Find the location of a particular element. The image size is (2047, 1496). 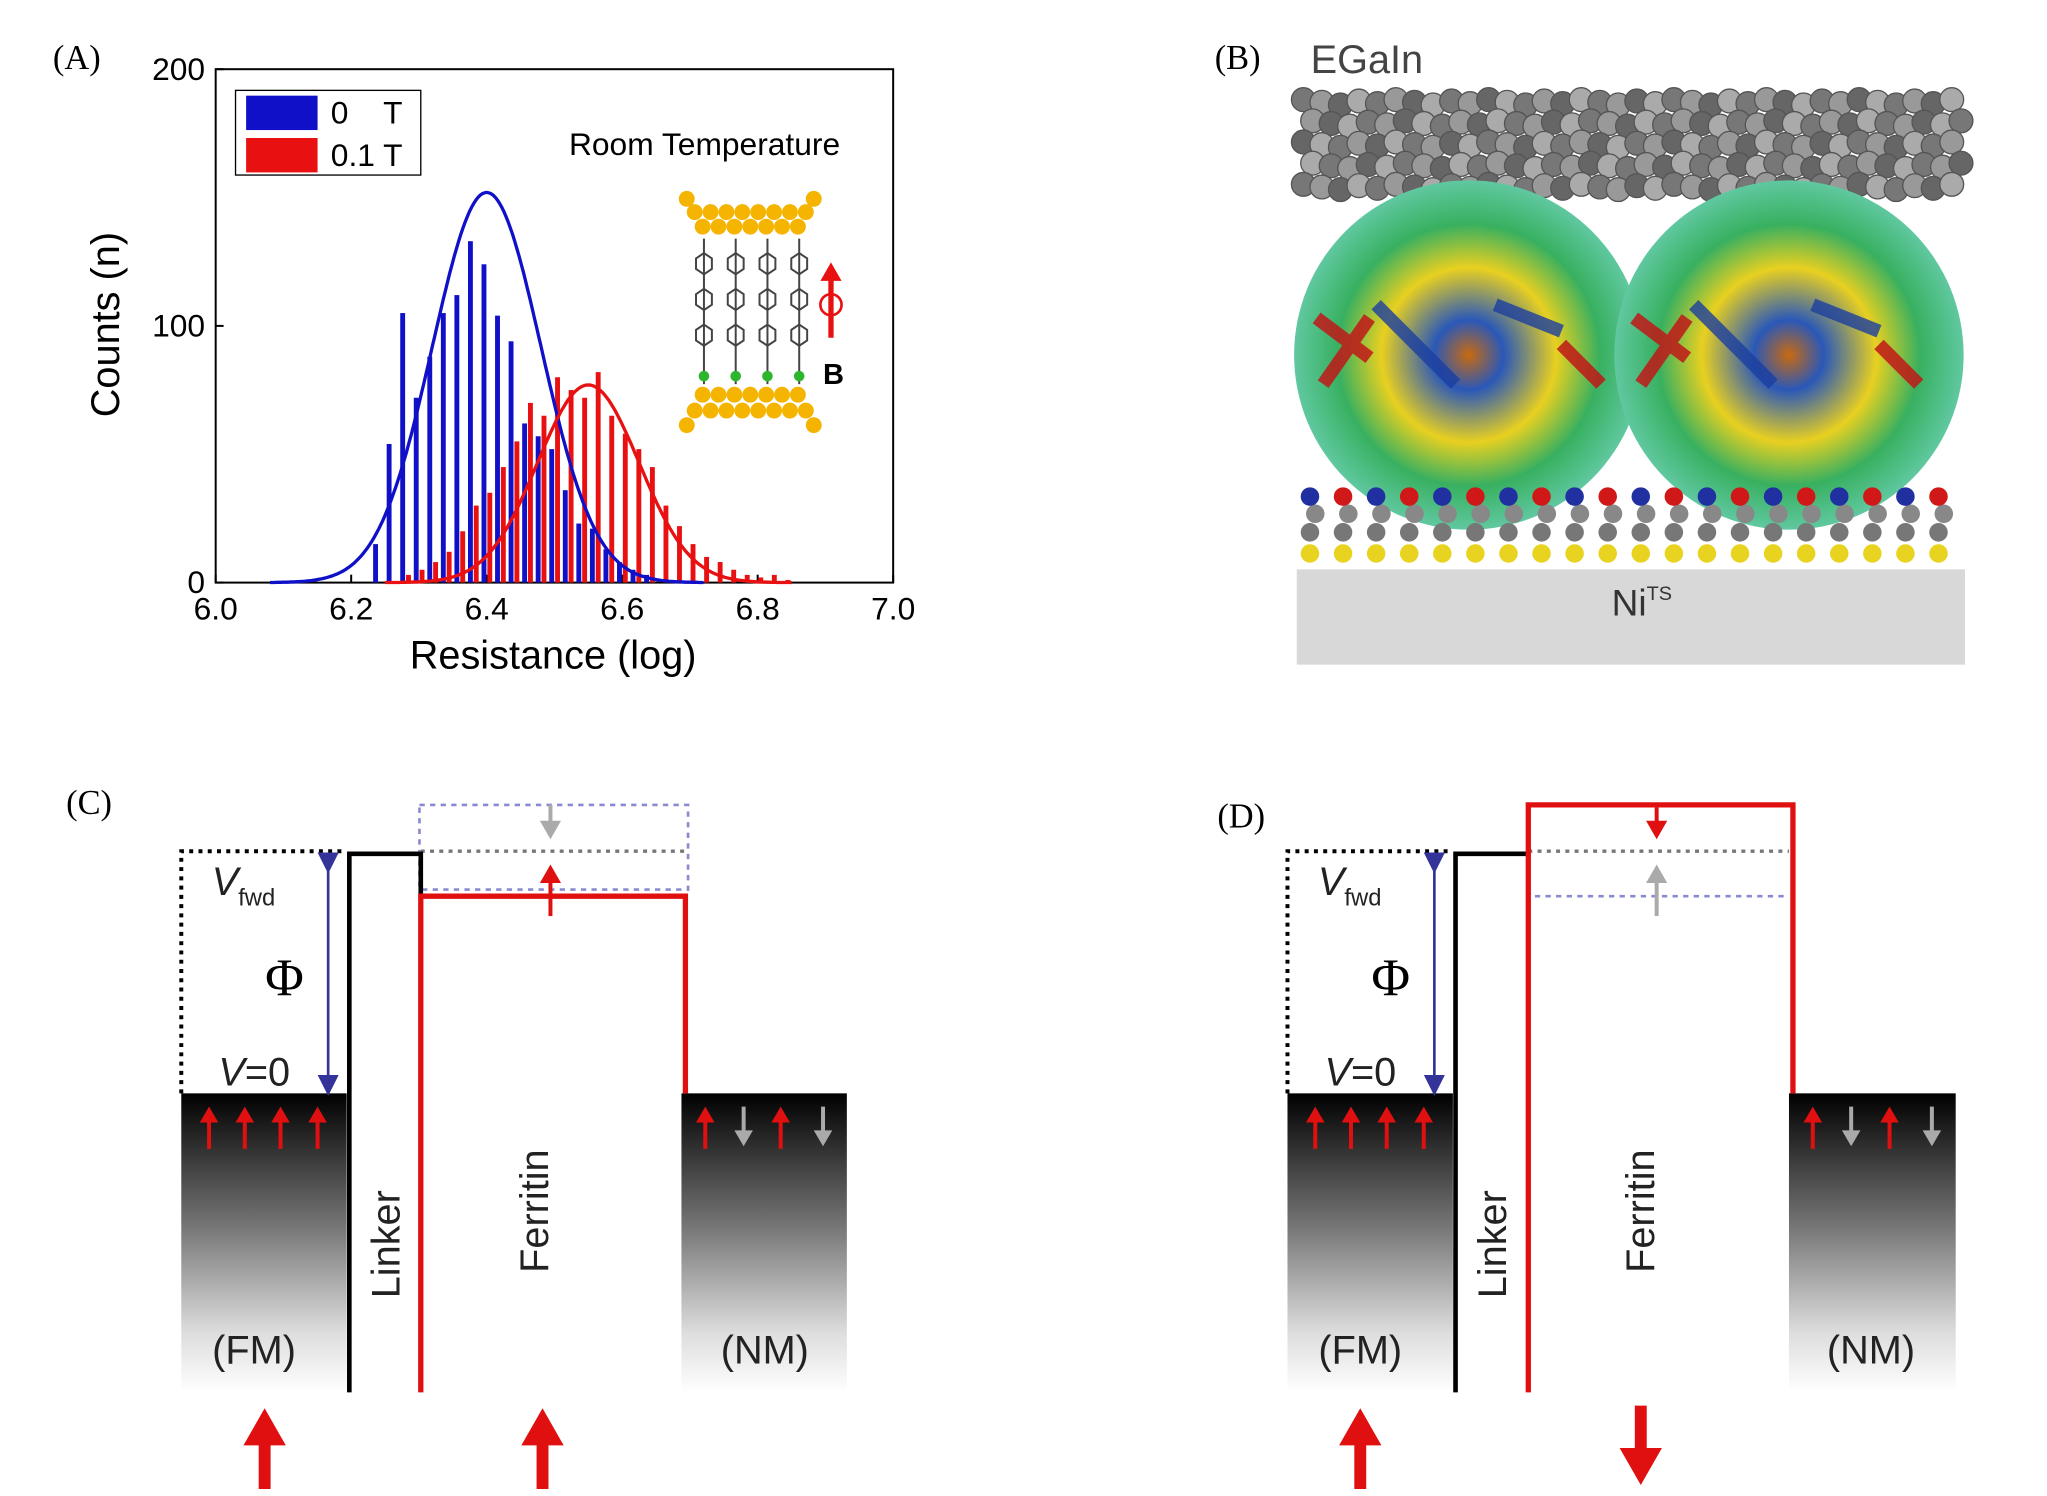

phi: Φ is located at coordinates (284, 978).